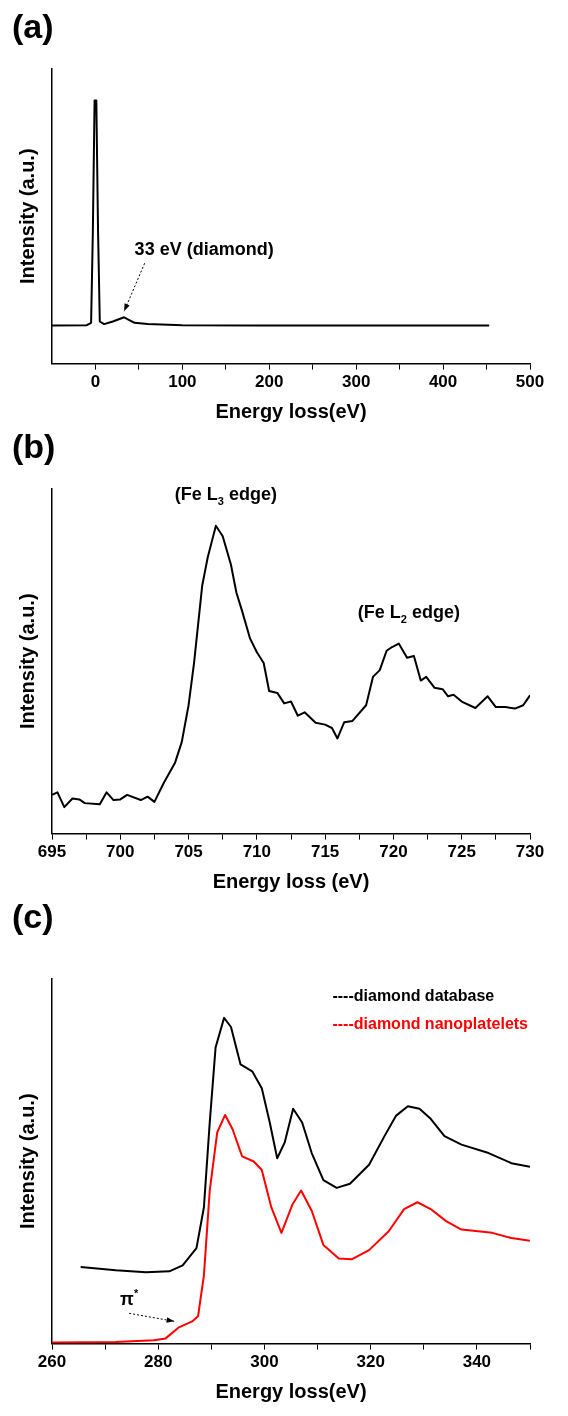 The height and width of the screenshot is (1416, 568). What do you see at coordinates (393, 852) in the screenshot?
I see `x-tick-label: 720` at bounding box center [393, 852].